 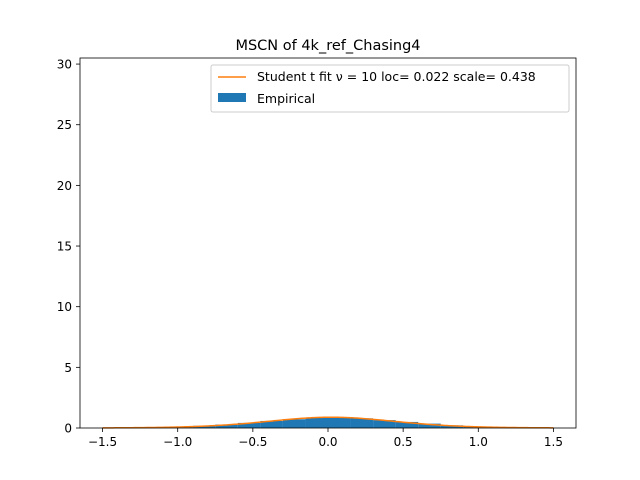 I want to click on x-axis-ticks: −1.5 −1.0 −0.5 0.0 0.5 1.0 1.5, so click(x=325, y=438).